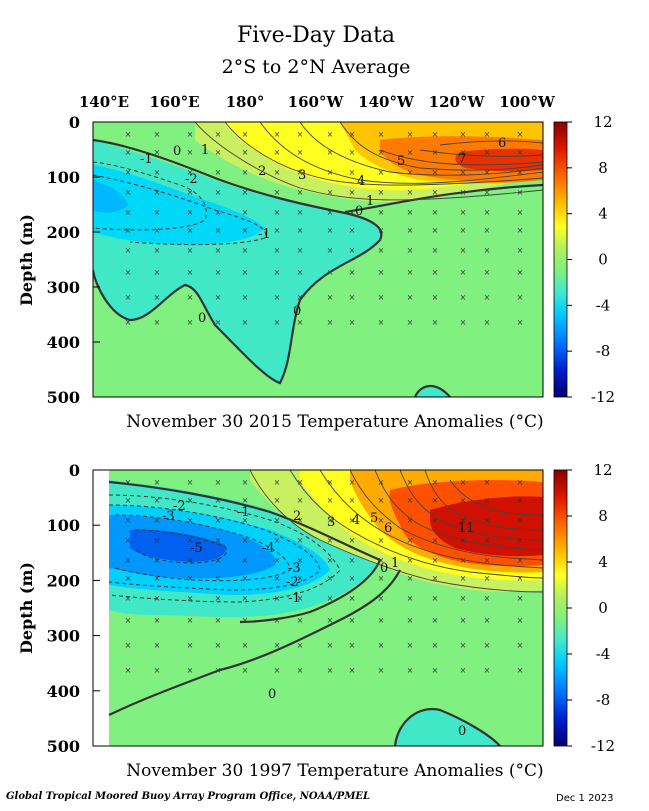 This screenshot has width=649, height=811. What do you see at coordinates (146, 159) in the screenshot?
I see `contour-label: -1` at bounding box center [146, 159].